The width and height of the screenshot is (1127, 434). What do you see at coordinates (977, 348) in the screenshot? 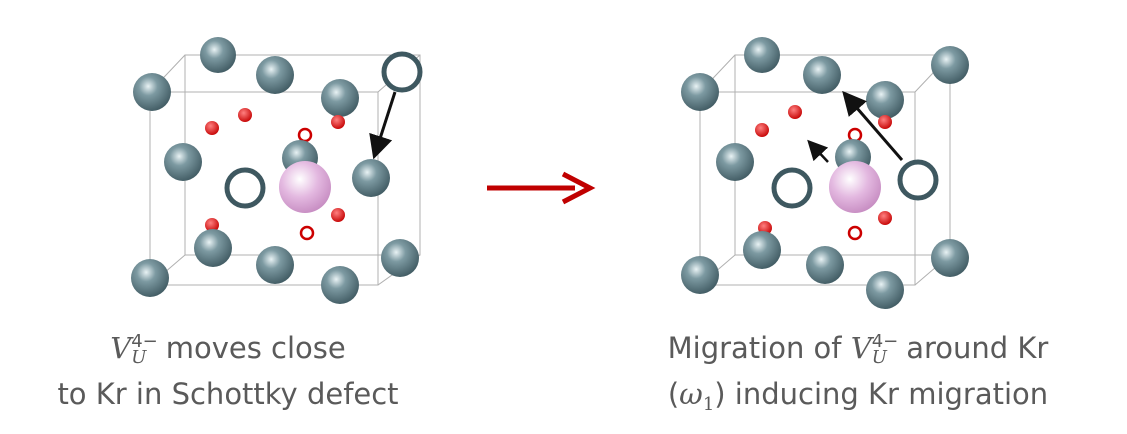
I see `caption-text: around Kr` at bounding box center [977, 348].